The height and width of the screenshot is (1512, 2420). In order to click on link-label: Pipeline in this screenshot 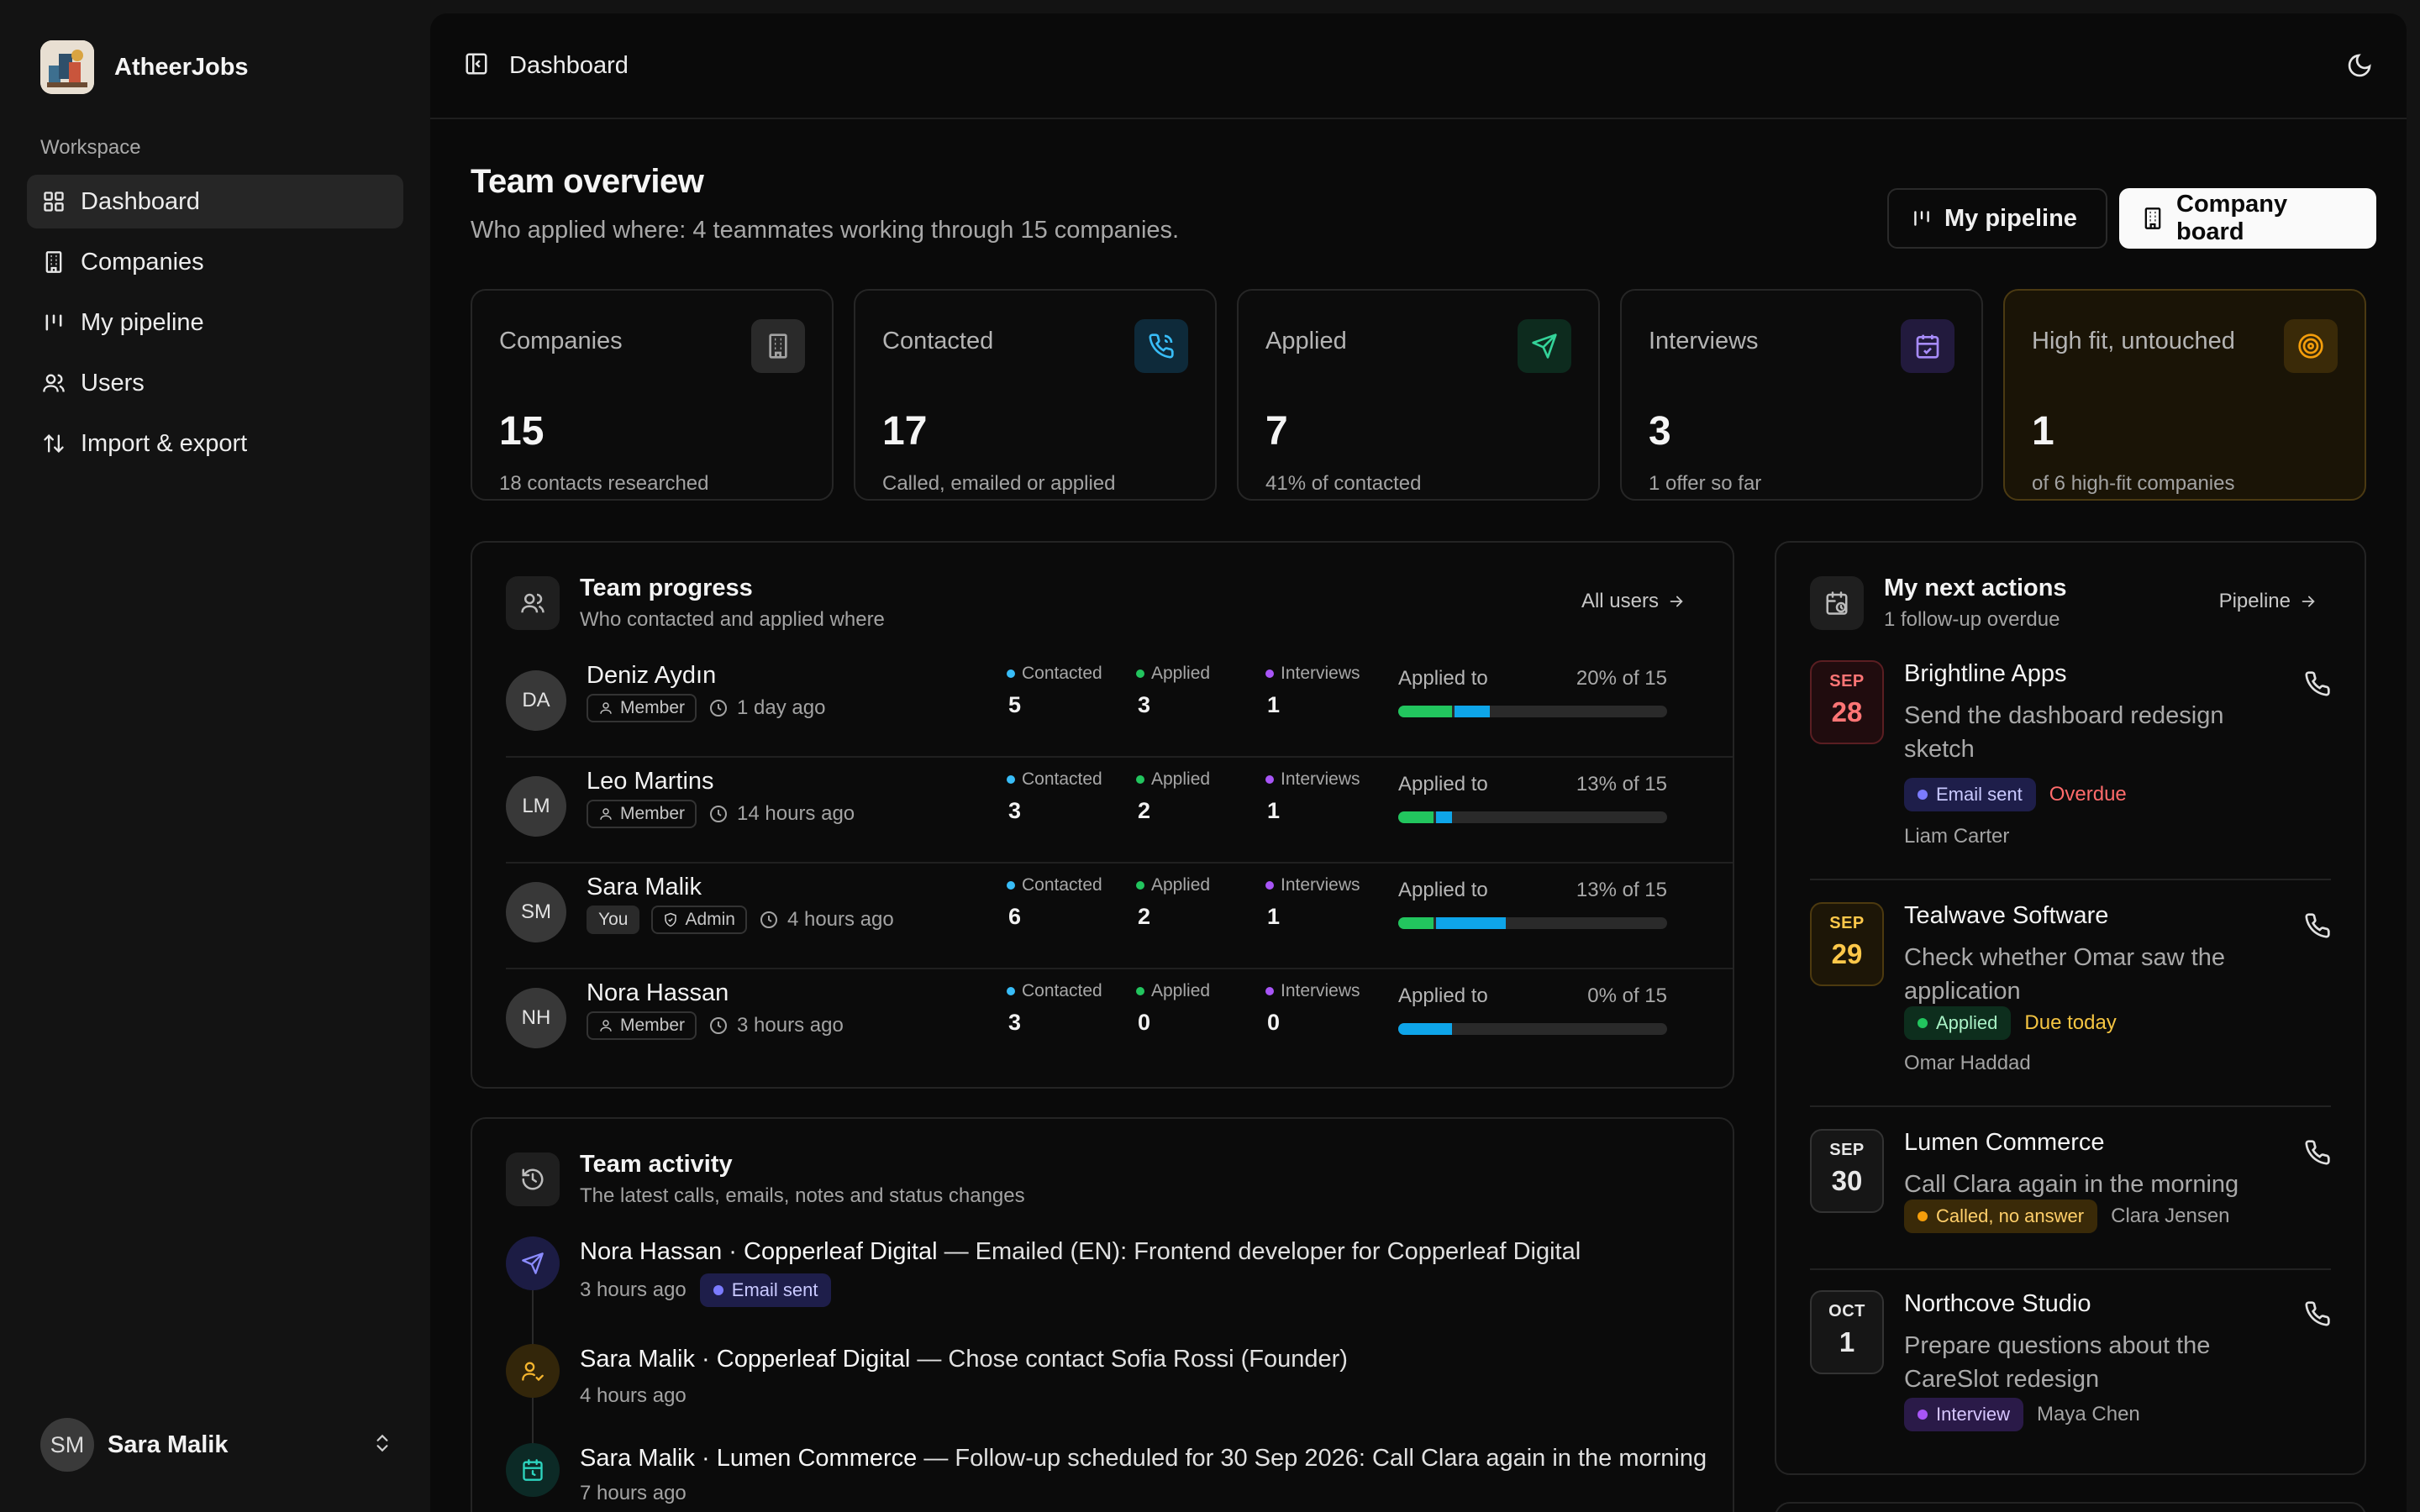, I will do `click(2254, 601)`.